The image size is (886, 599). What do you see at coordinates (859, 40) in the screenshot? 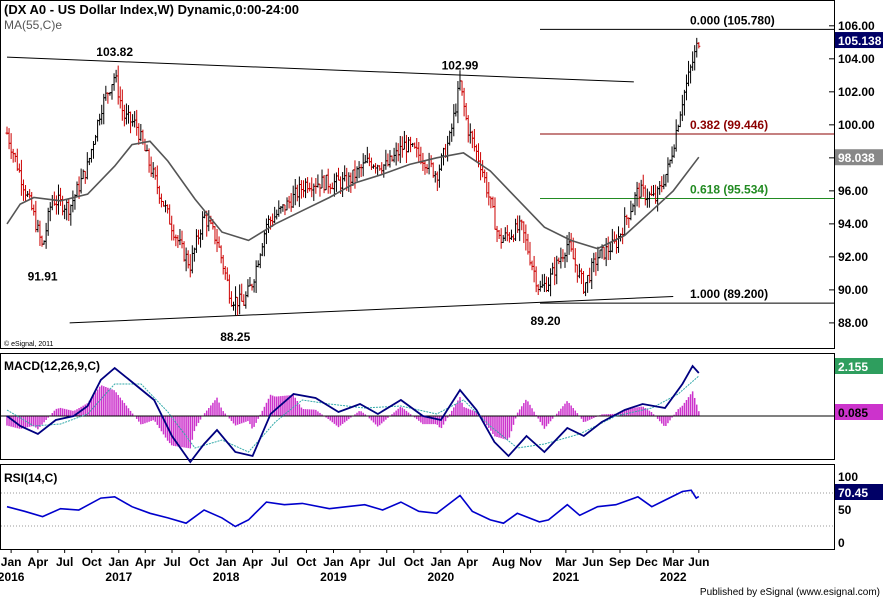
I see `last-price-badge-bg` at bounding box center [859, 40].